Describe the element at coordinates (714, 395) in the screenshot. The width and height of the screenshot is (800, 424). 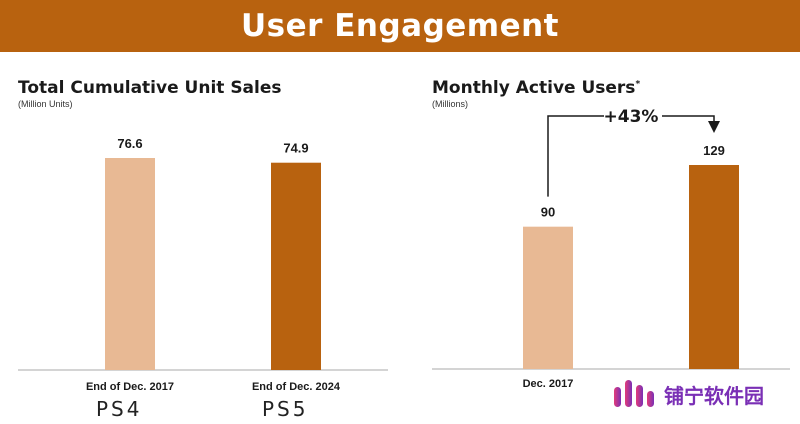
I see `watermark-text: 铺宁软件园` at that location.